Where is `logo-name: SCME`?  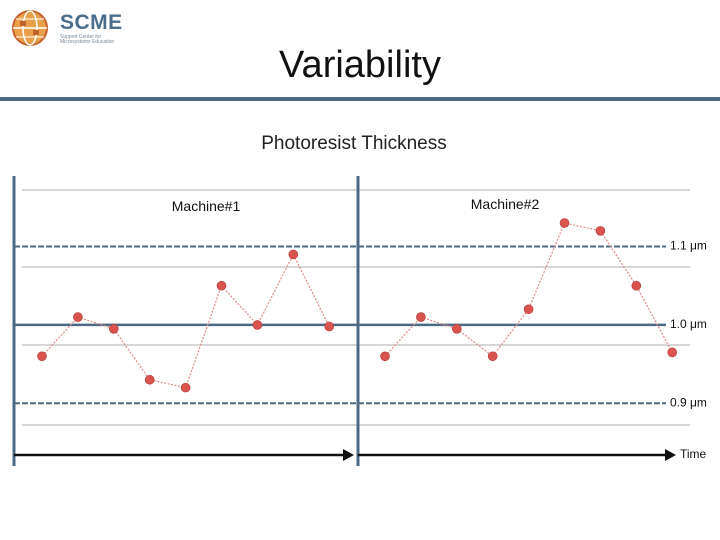 logo-name: SCME is located at coordinates (91, 22).